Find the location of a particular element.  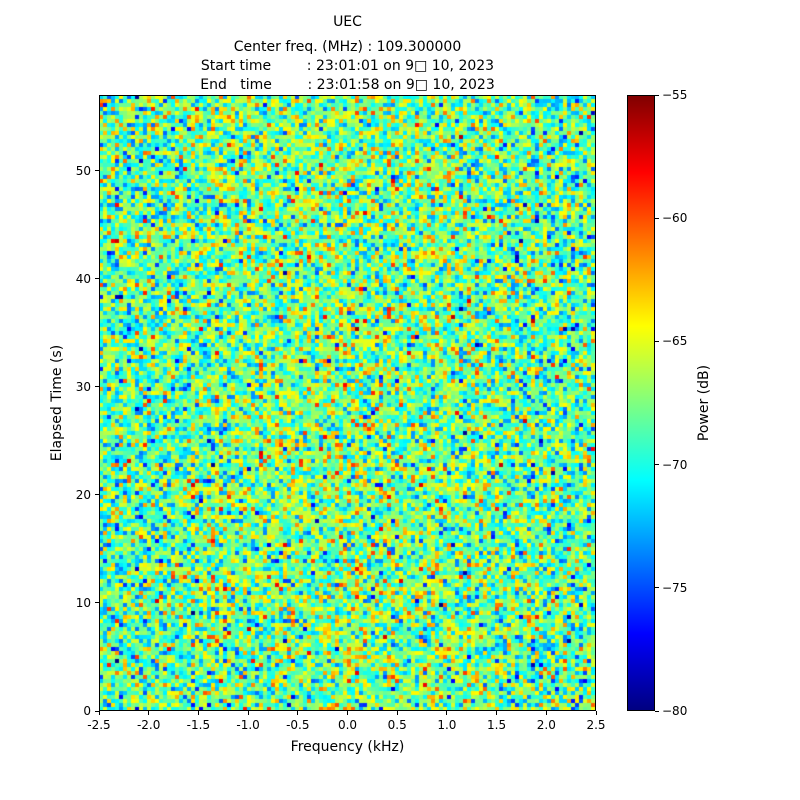

y-tick-label: 0 is located at coordinates (87, 711).